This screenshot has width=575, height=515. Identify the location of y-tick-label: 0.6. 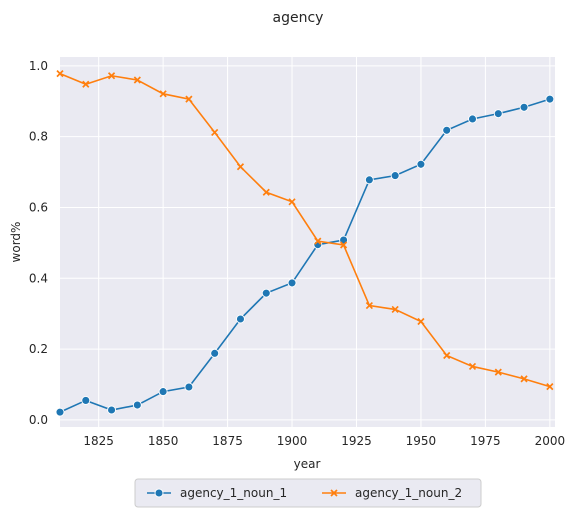
(38, 207).